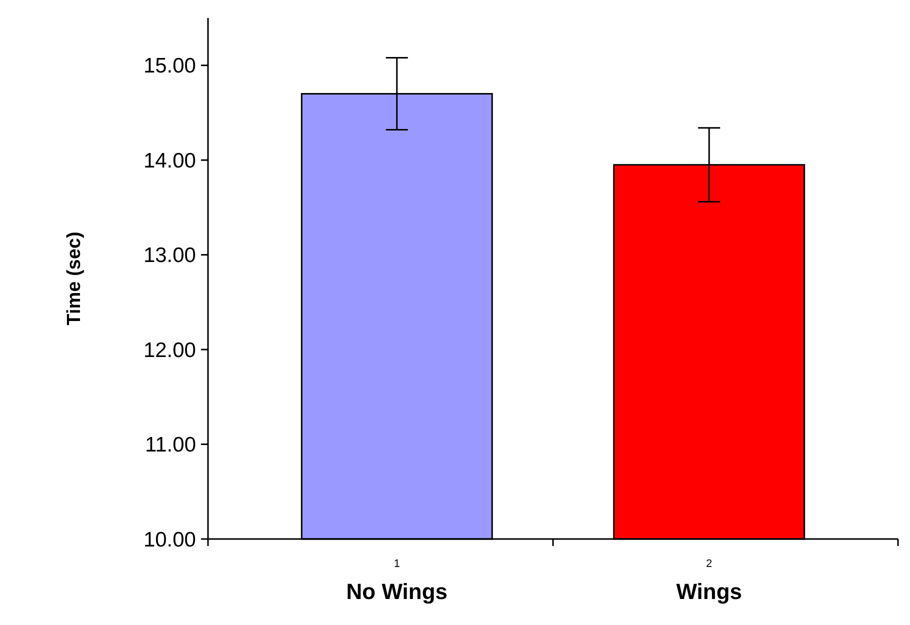 This screenshot has width=910, height=625. What do you see at coordinates (709, 564) in the screenshot?
I see `text: 2` at bounding box center [709, 564].